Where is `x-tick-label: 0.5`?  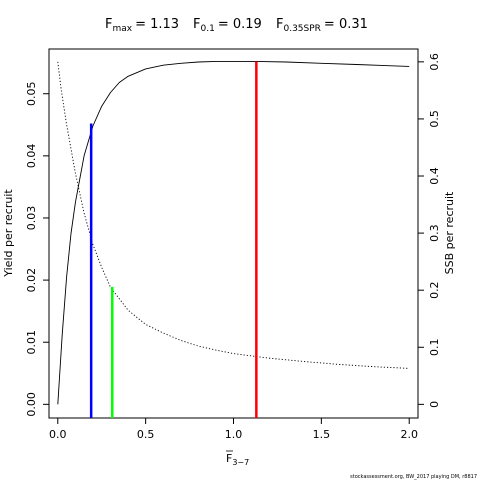 x-tick-label: 0.5 is located at coordinates (146, 434).